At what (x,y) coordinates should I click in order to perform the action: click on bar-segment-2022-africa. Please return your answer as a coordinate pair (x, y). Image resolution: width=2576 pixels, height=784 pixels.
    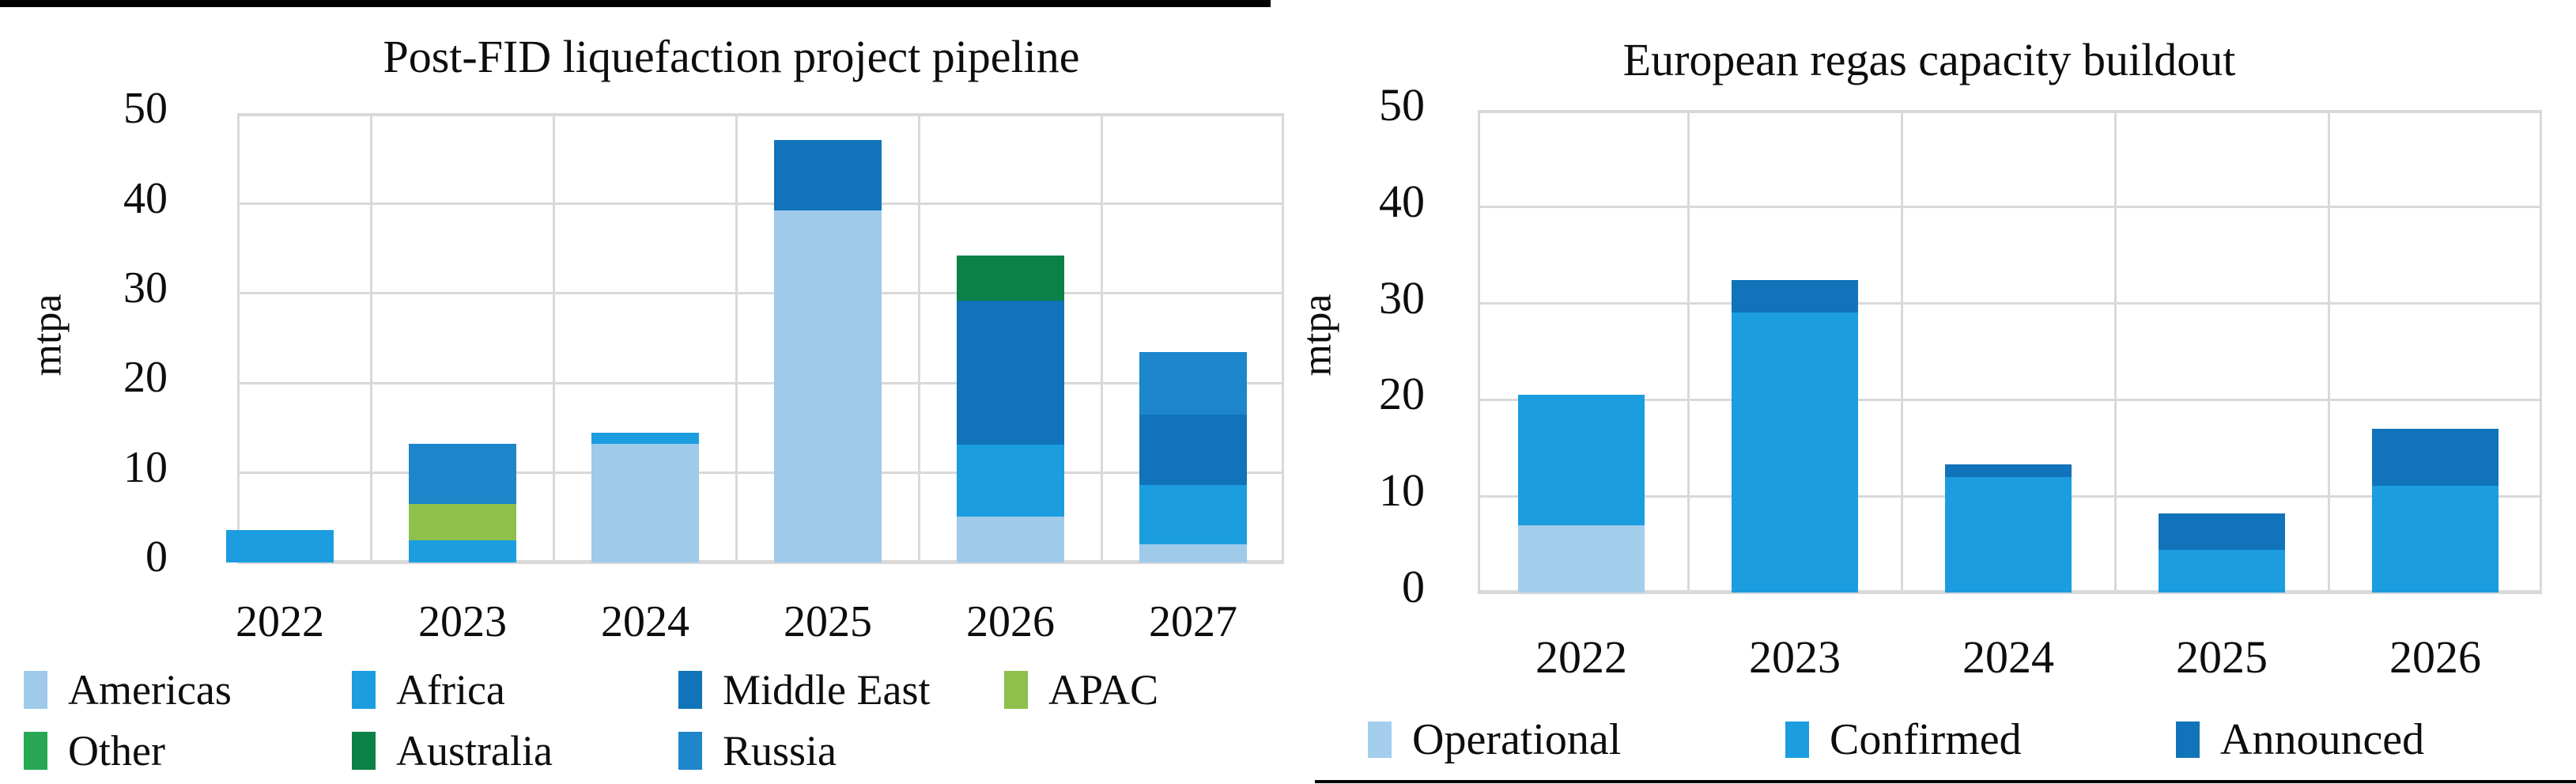
    Looking at the image, I should click on (280, 546).